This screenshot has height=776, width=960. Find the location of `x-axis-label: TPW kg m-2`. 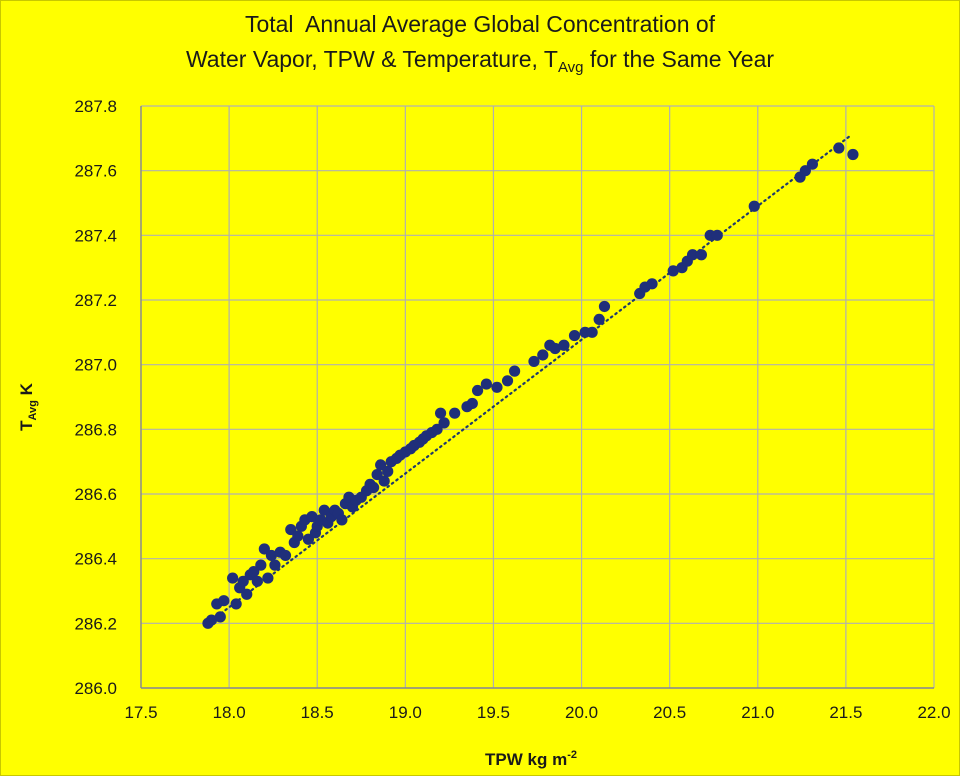

x-axis-label: TPW kg m-2 is located at coordinates (480, 759).